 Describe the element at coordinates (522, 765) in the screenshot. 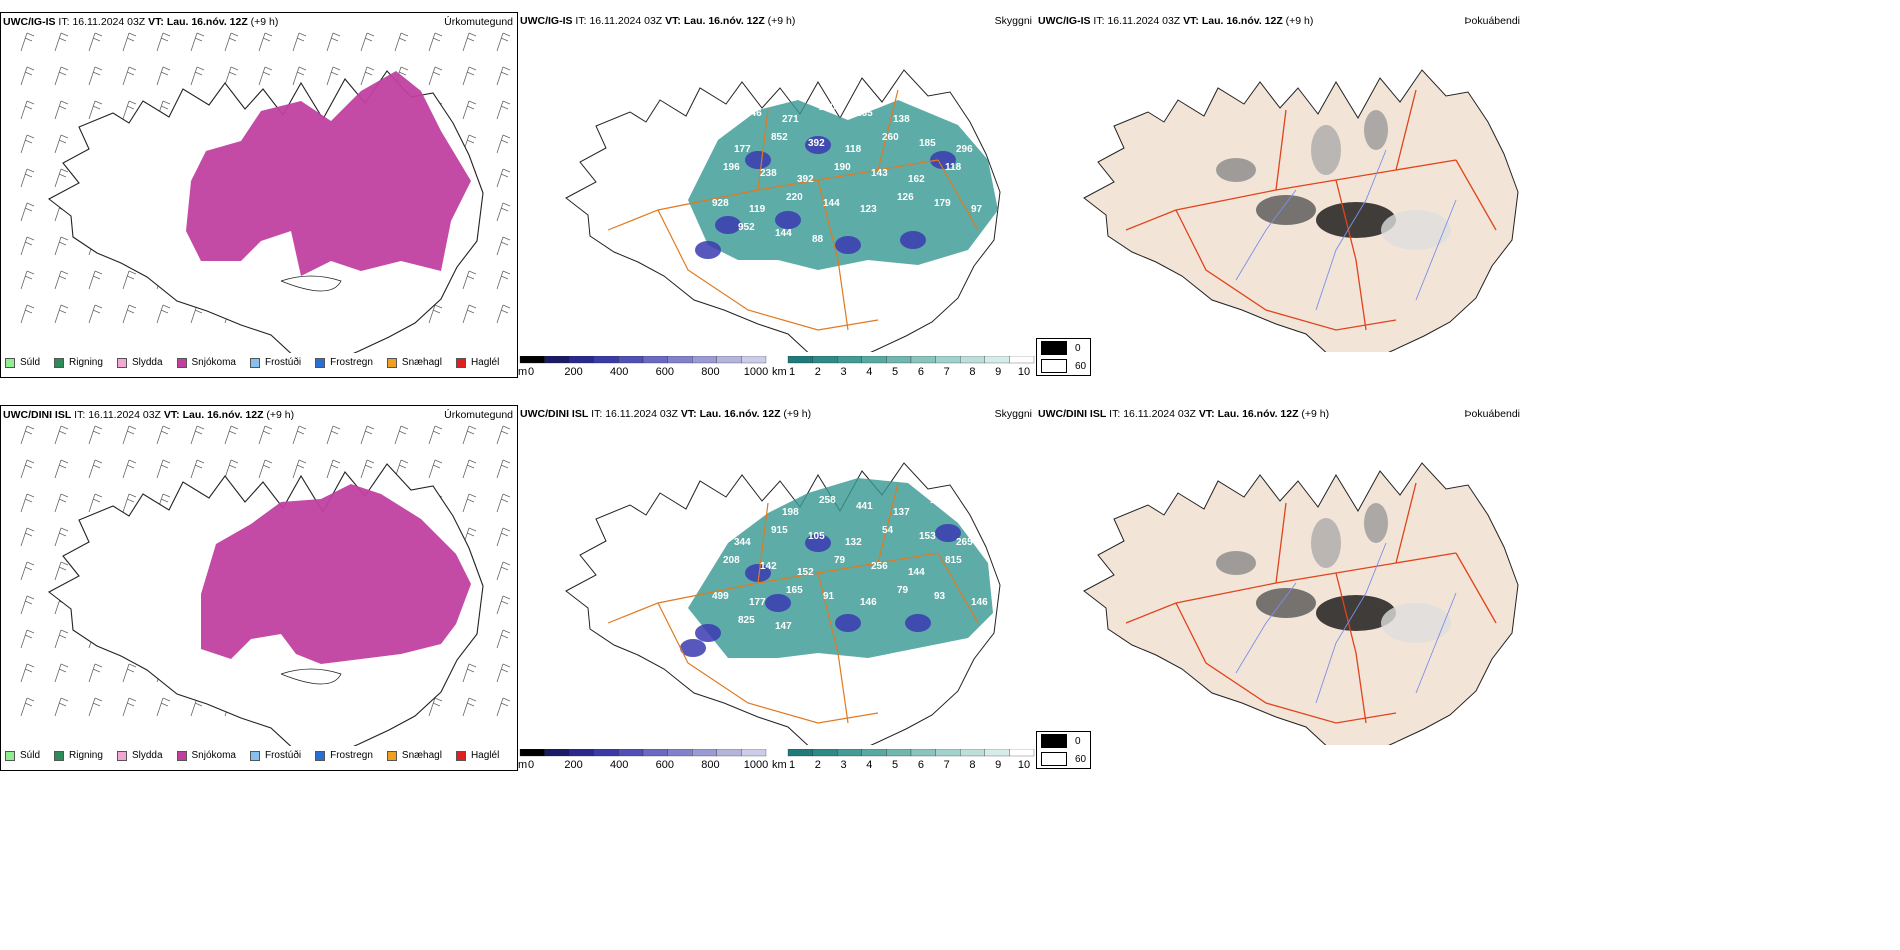

I see `height-unit: m` at that location.